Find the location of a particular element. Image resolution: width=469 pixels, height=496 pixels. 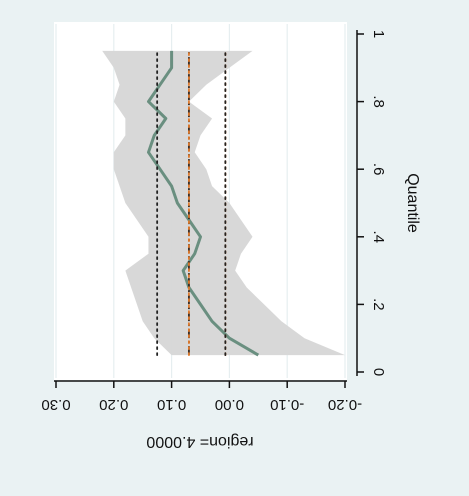

value-axis-tick-label-3: 0.10 is located at coordinates (171, 404).